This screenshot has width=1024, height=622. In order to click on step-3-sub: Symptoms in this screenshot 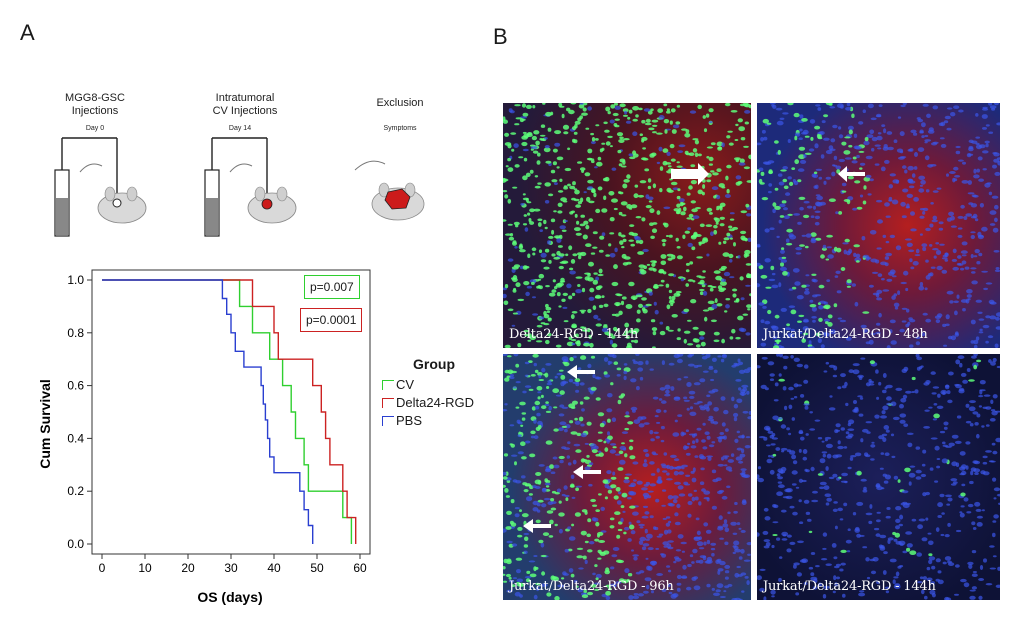, I will do `click(400, 128)`.